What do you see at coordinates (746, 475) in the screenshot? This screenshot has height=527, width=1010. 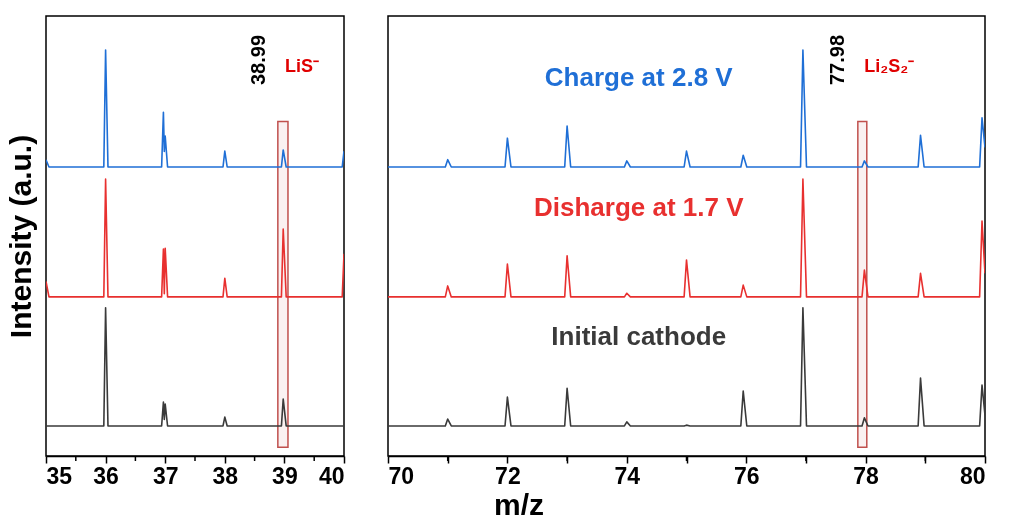 I see `x-tick-label: 76` at bounding box center [746, 475].